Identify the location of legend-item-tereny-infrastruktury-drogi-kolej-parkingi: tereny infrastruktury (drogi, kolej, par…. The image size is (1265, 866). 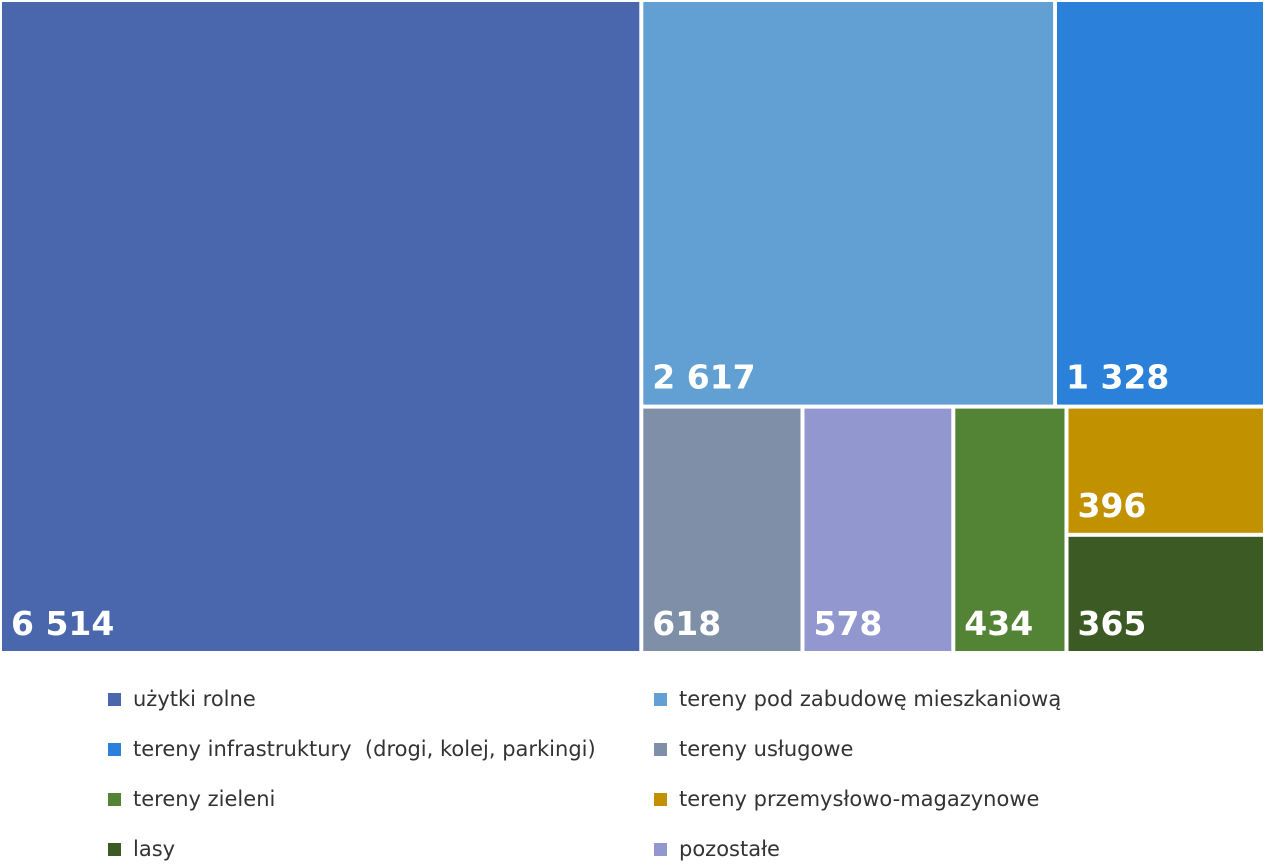
(352, 749).